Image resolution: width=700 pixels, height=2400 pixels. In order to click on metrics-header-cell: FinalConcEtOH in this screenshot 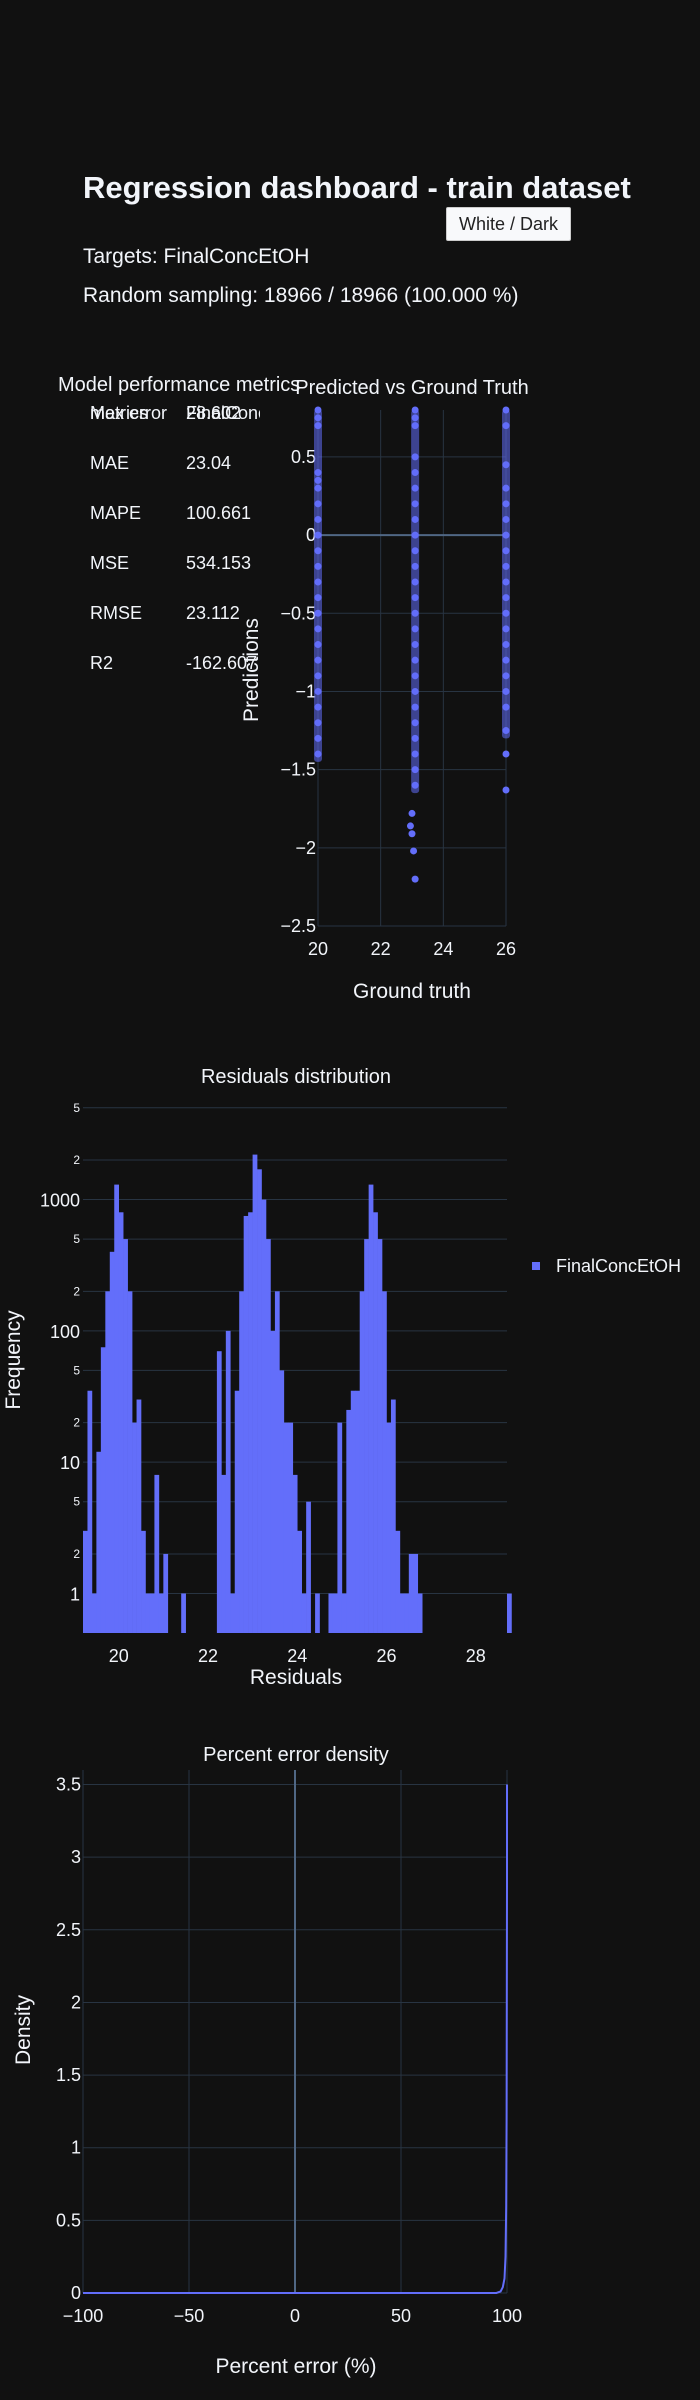, I will do `click(223, 413)`.